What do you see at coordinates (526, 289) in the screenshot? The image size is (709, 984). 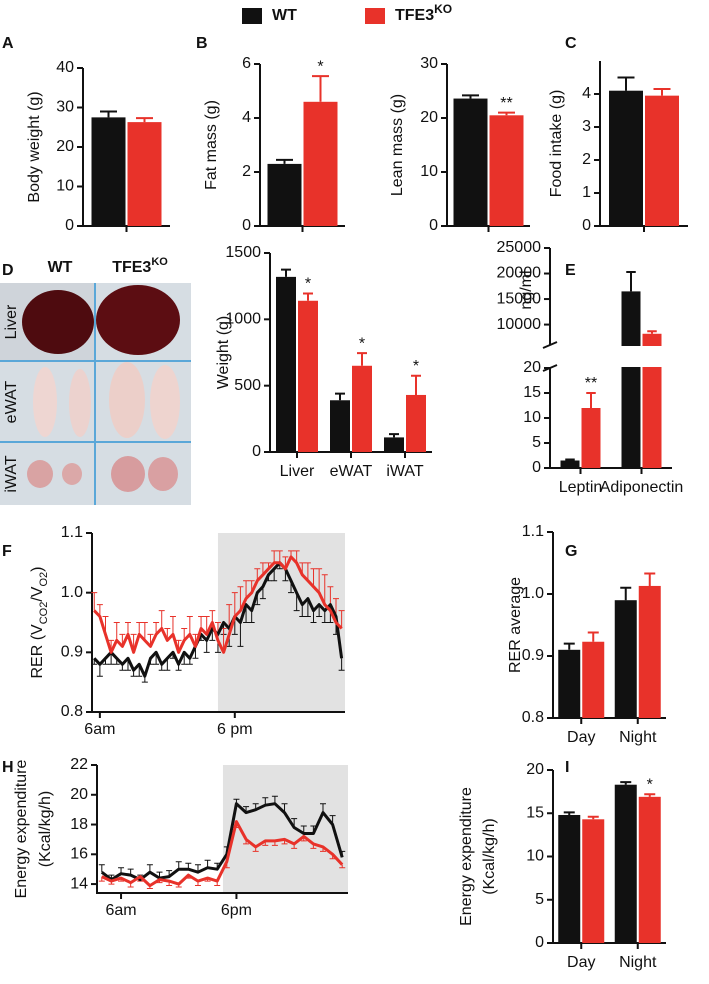 I see `y-axis-label: ng/ml` at bounding box center [526, 289].